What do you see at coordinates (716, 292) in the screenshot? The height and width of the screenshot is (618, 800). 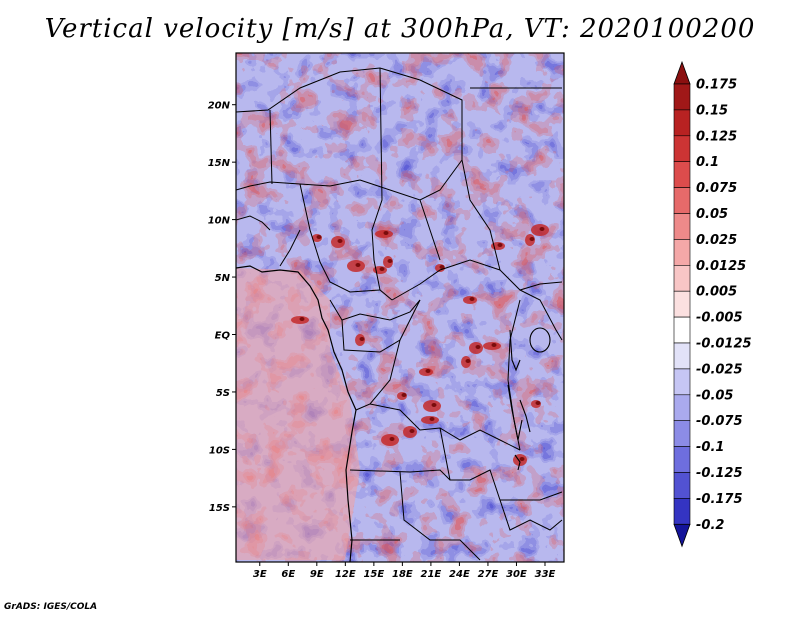 I see `colorbar-label: 0.005` at bounding box center [716, 292].